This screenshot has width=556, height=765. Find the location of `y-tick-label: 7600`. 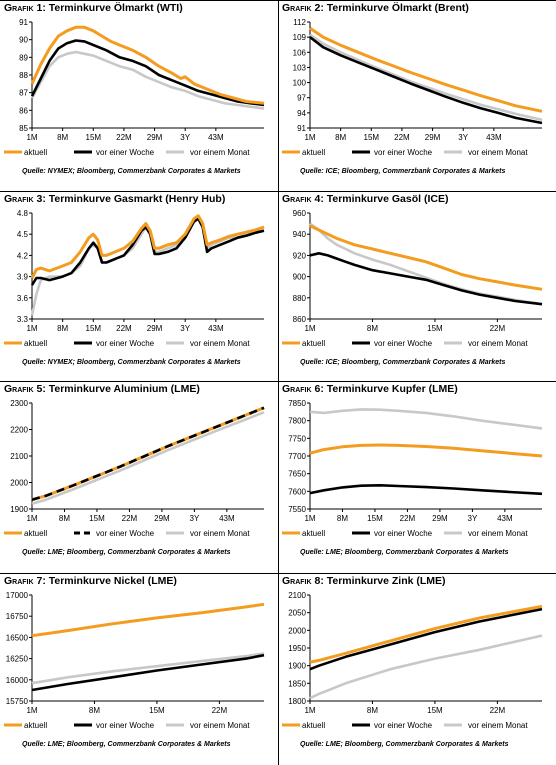

y-tick-label: 7600 is located at coordinates (297, 491).